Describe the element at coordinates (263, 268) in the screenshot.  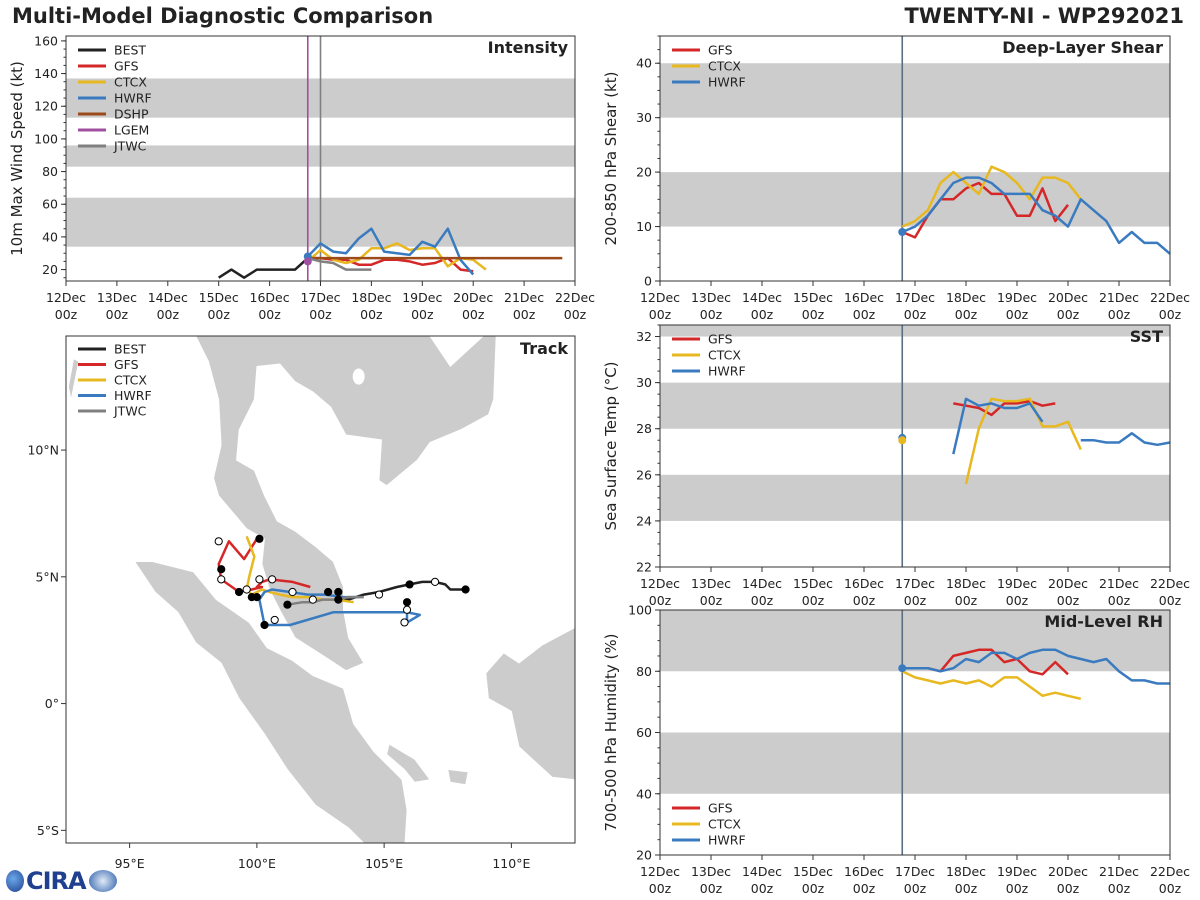
I see `series-line-best` at that location.